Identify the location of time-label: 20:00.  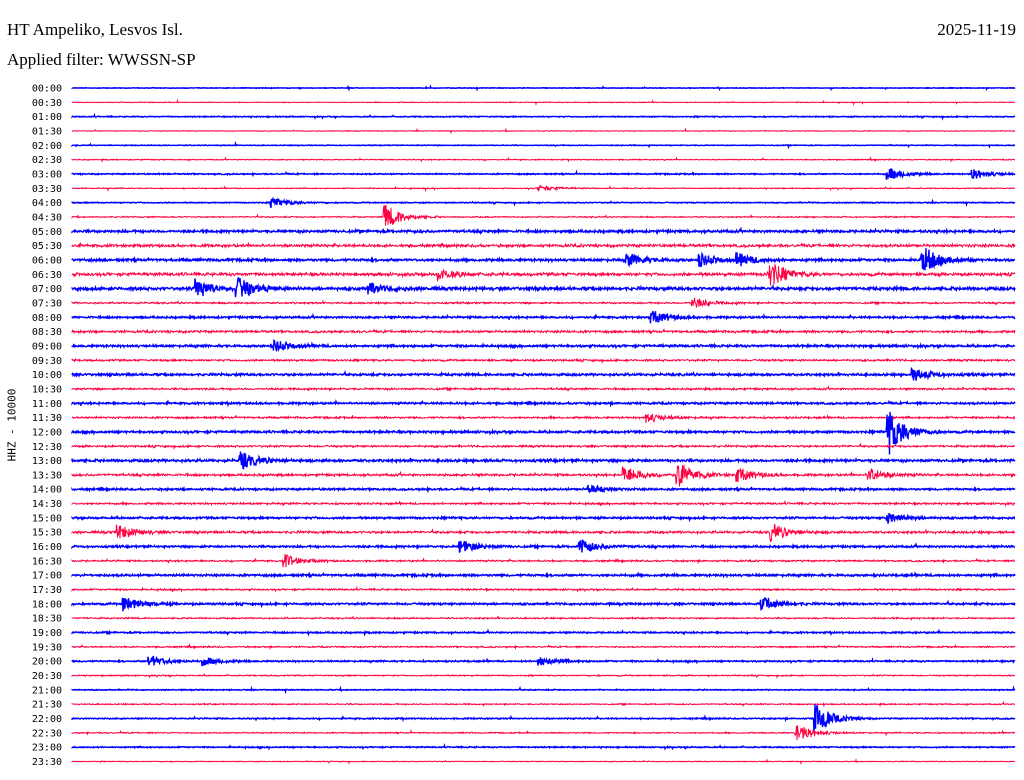
(47, 662).